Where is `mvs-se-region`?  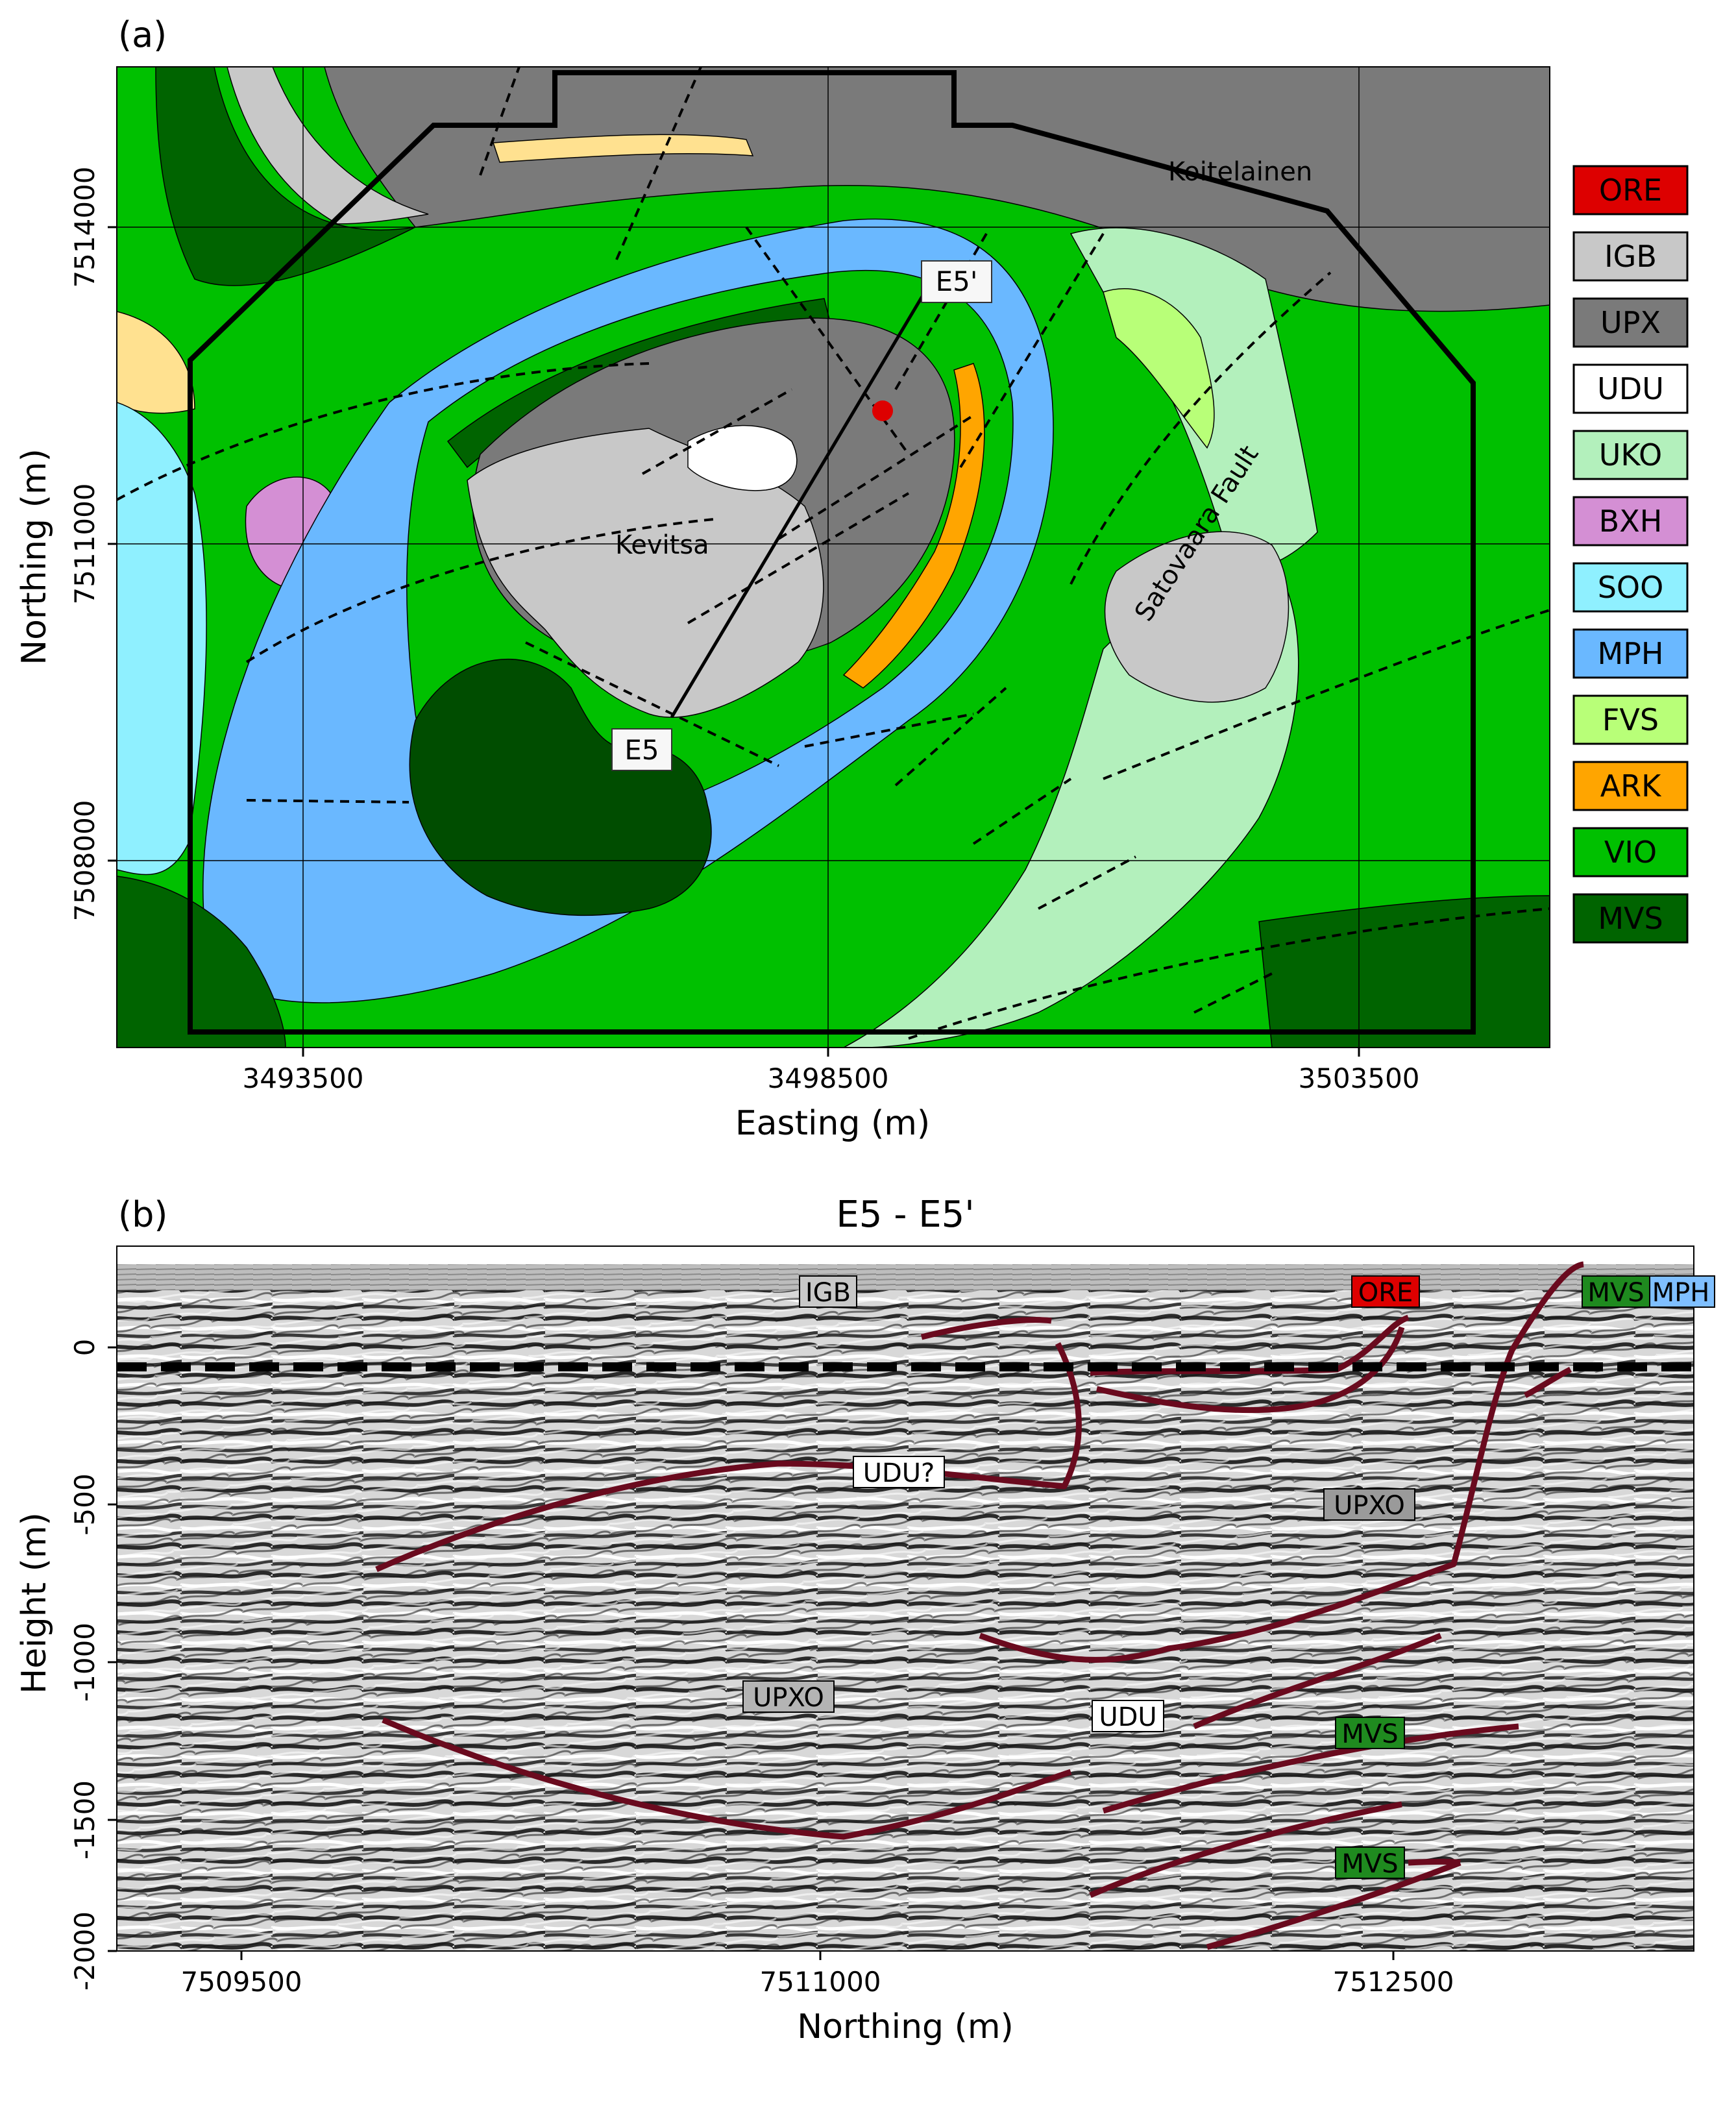
mvs-se-region is located at coordinates (1404, 972).